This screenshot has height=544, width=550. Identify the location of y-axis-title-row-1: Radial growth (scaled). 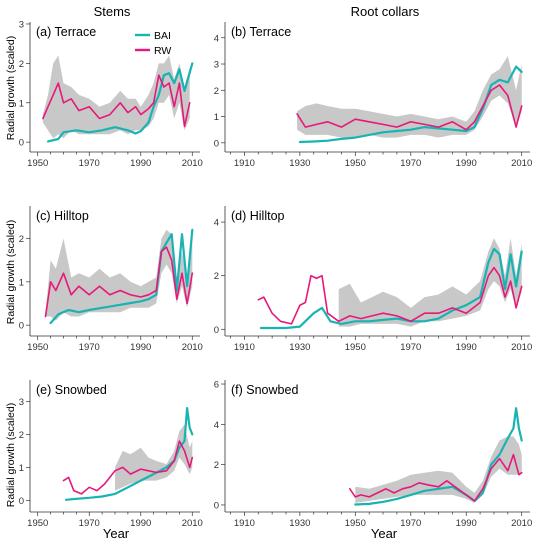
(11, 88).